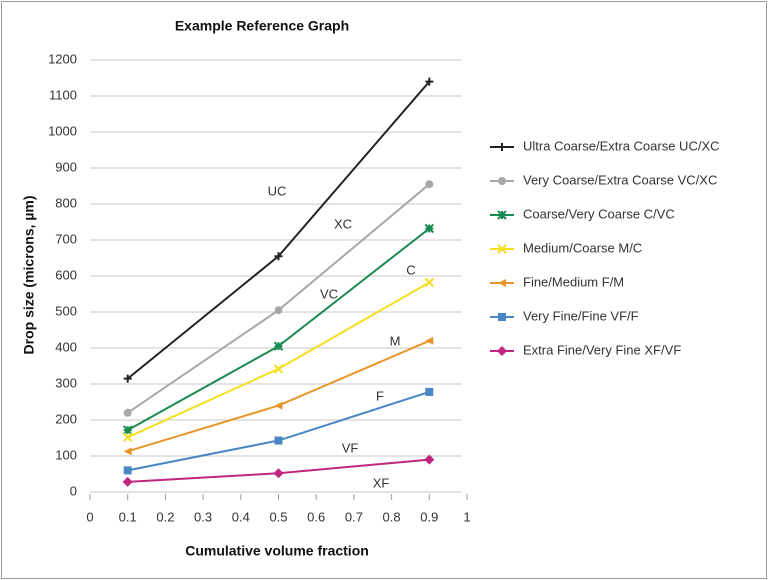 This screenshot has height=580, width=768. What do you see at coordinates (203, 516) in the screenshot?
I see `x-tick-label: 0.3` at bounding box center [203, 516].